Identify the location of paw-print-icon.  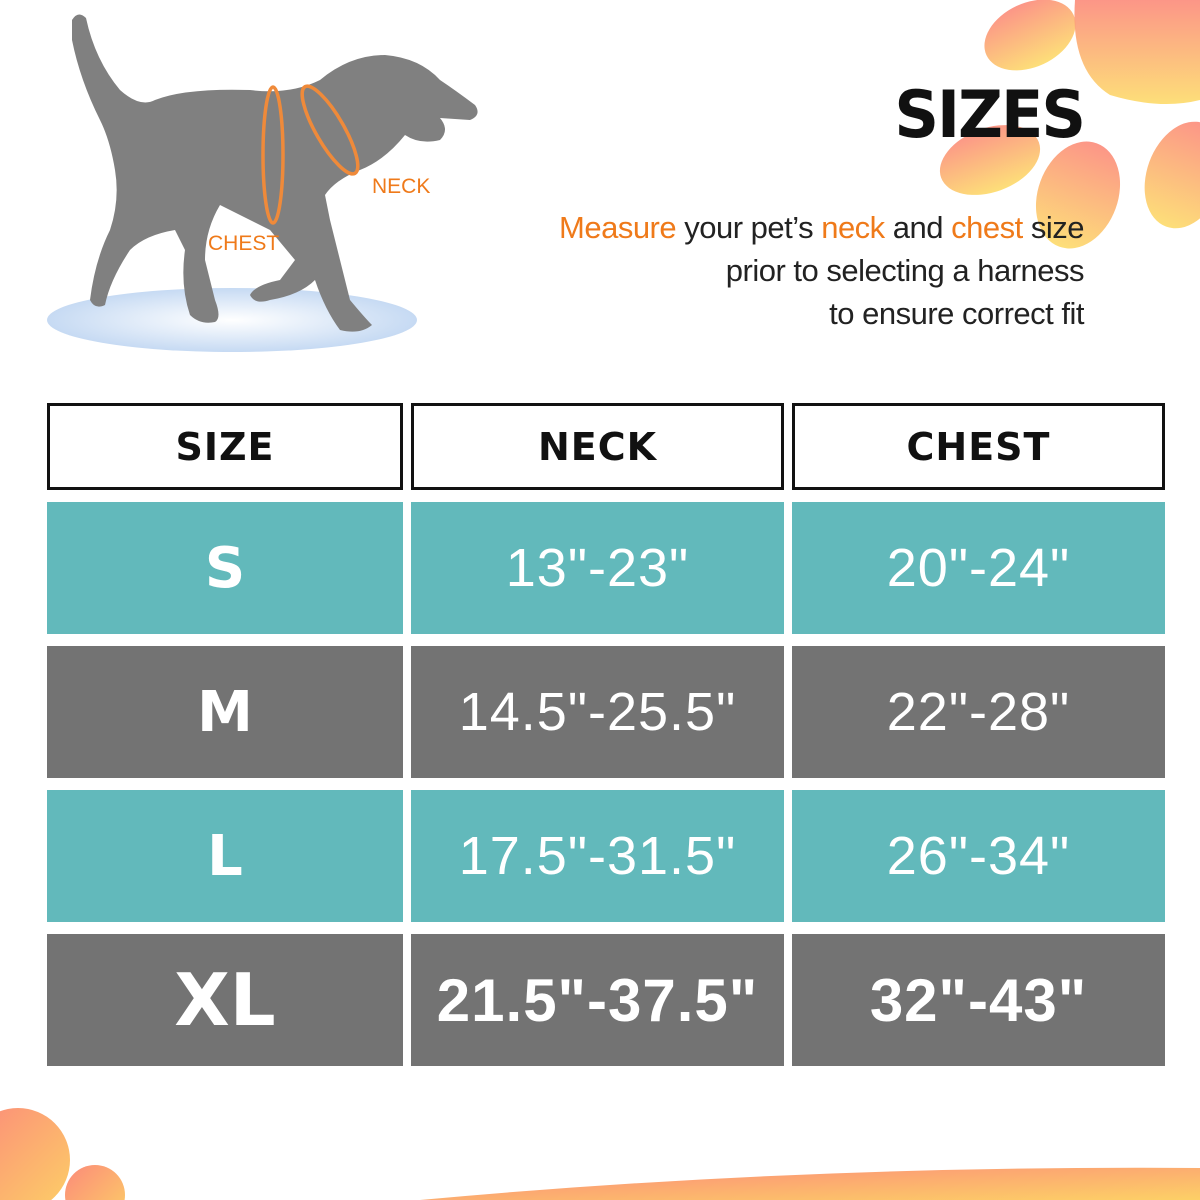
(1069, 124).